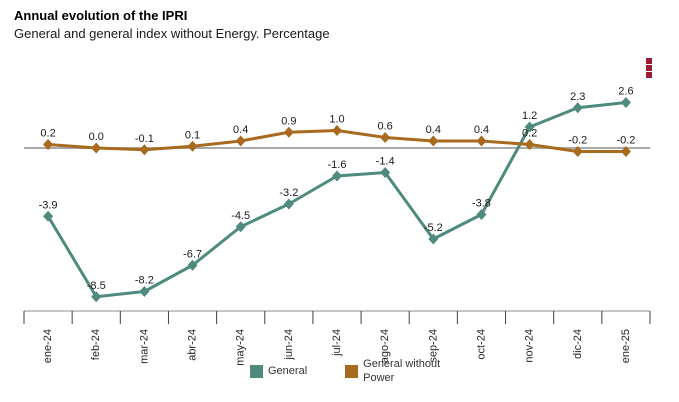  What do you see at coordinates (96, 344) in the screenshot?
I see `x-axis-label: feb-24` at bounding box center [96, 344].